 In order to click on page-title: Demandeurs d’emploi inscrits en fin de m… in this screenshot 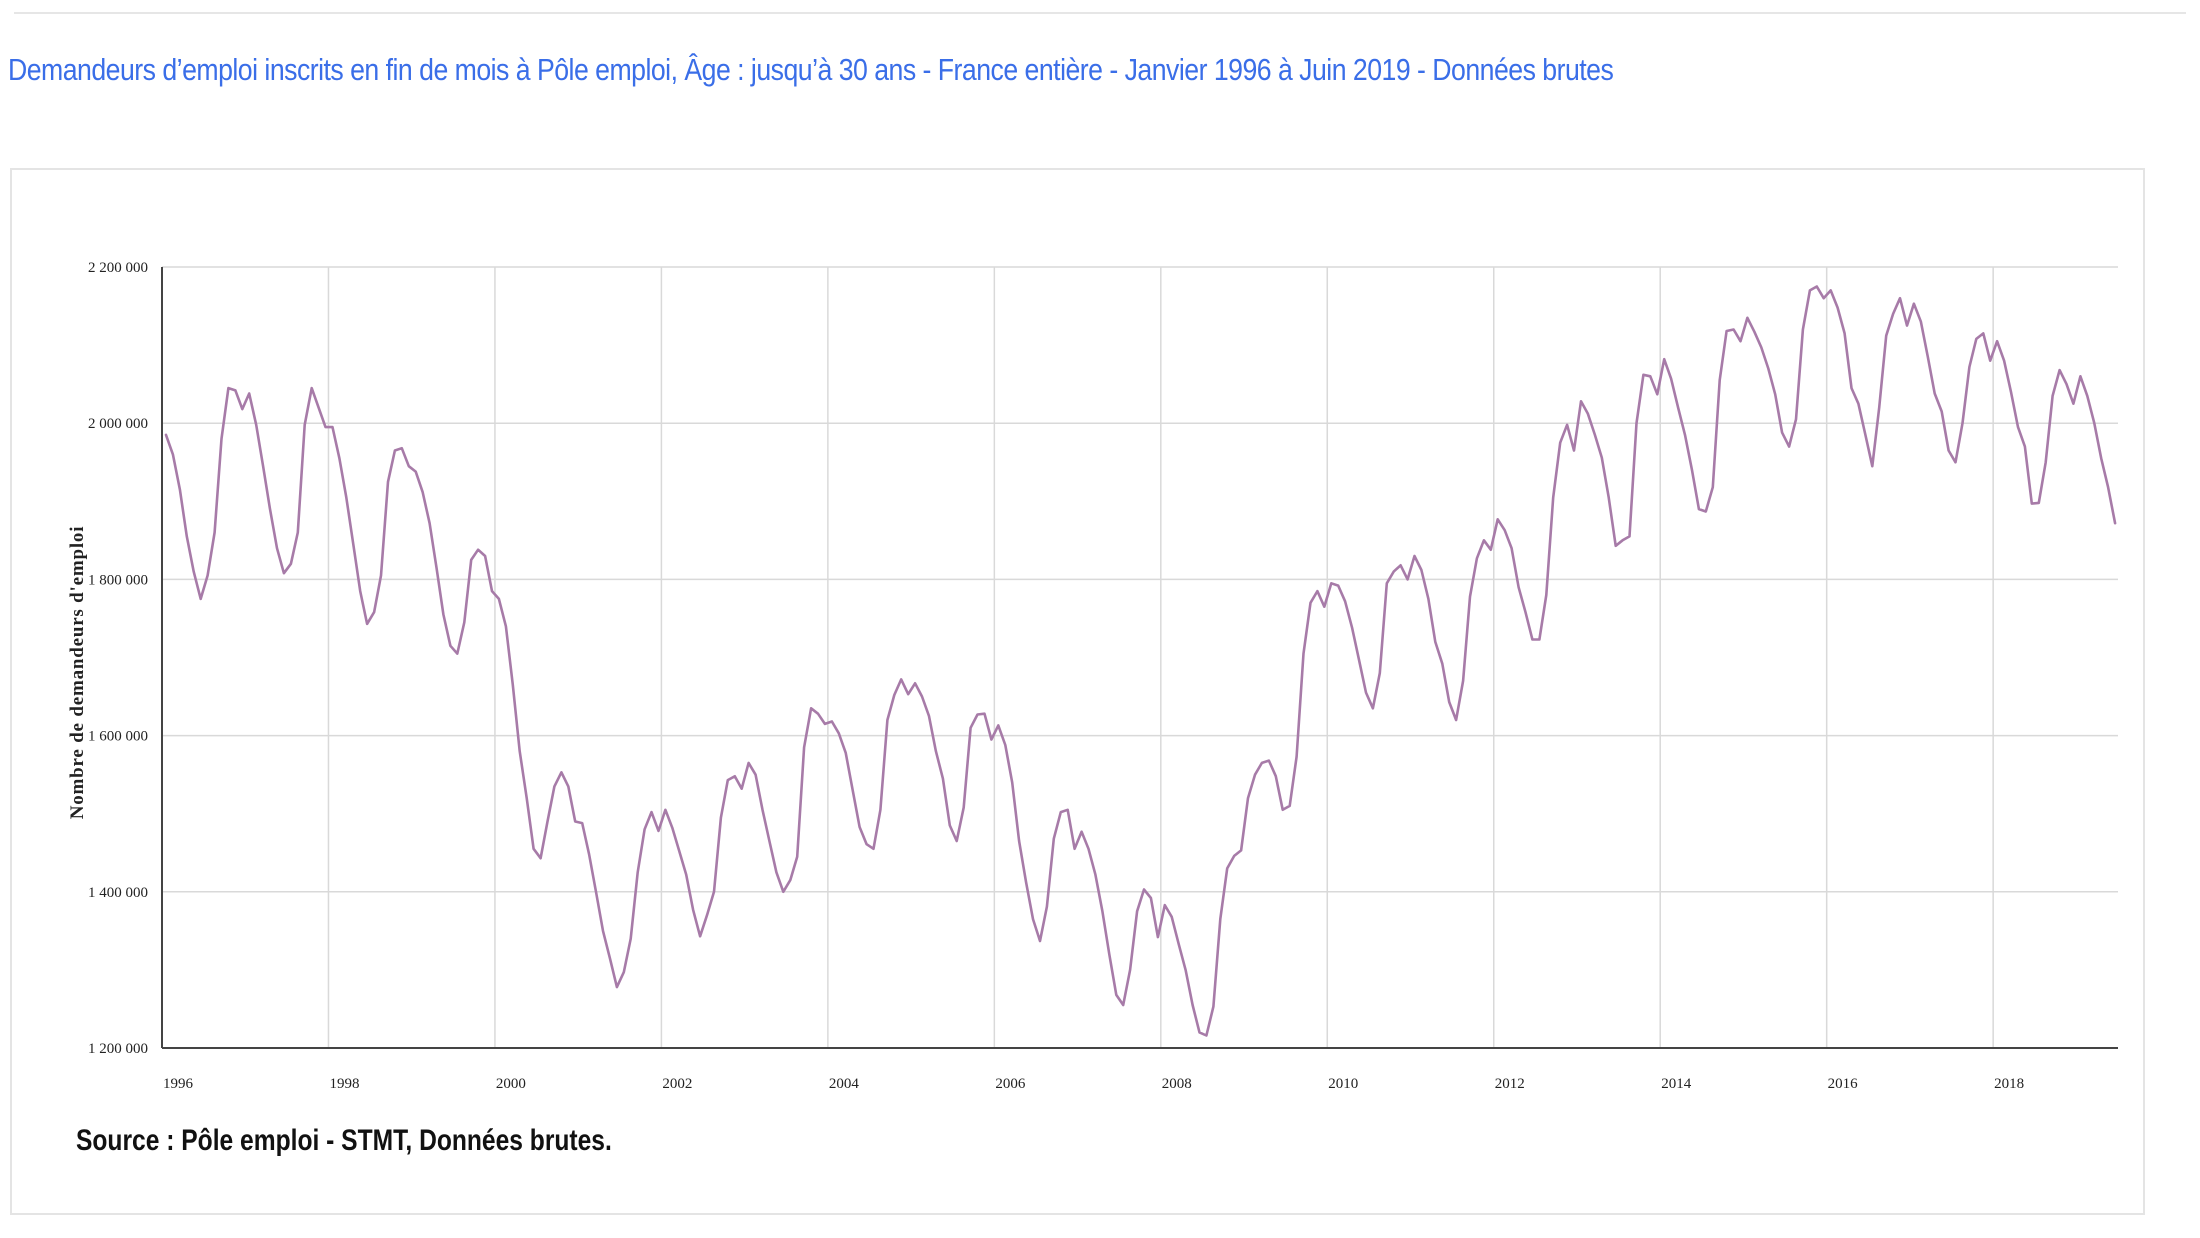, I will do `click(811, 69)`.